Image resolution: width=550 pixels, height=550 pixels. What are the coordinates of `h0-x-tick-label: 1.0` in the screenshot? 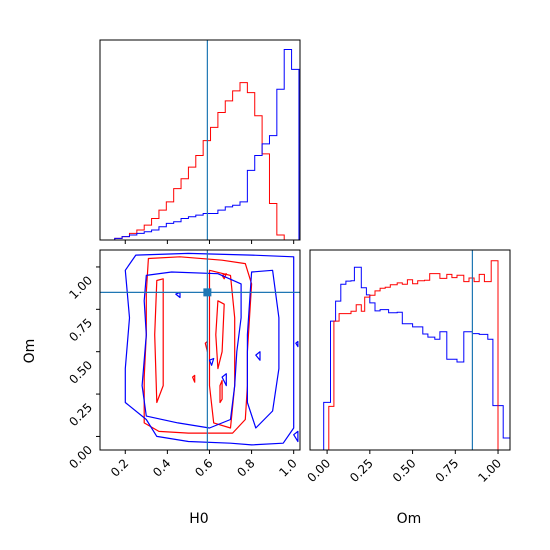 It's located at (287, 467).